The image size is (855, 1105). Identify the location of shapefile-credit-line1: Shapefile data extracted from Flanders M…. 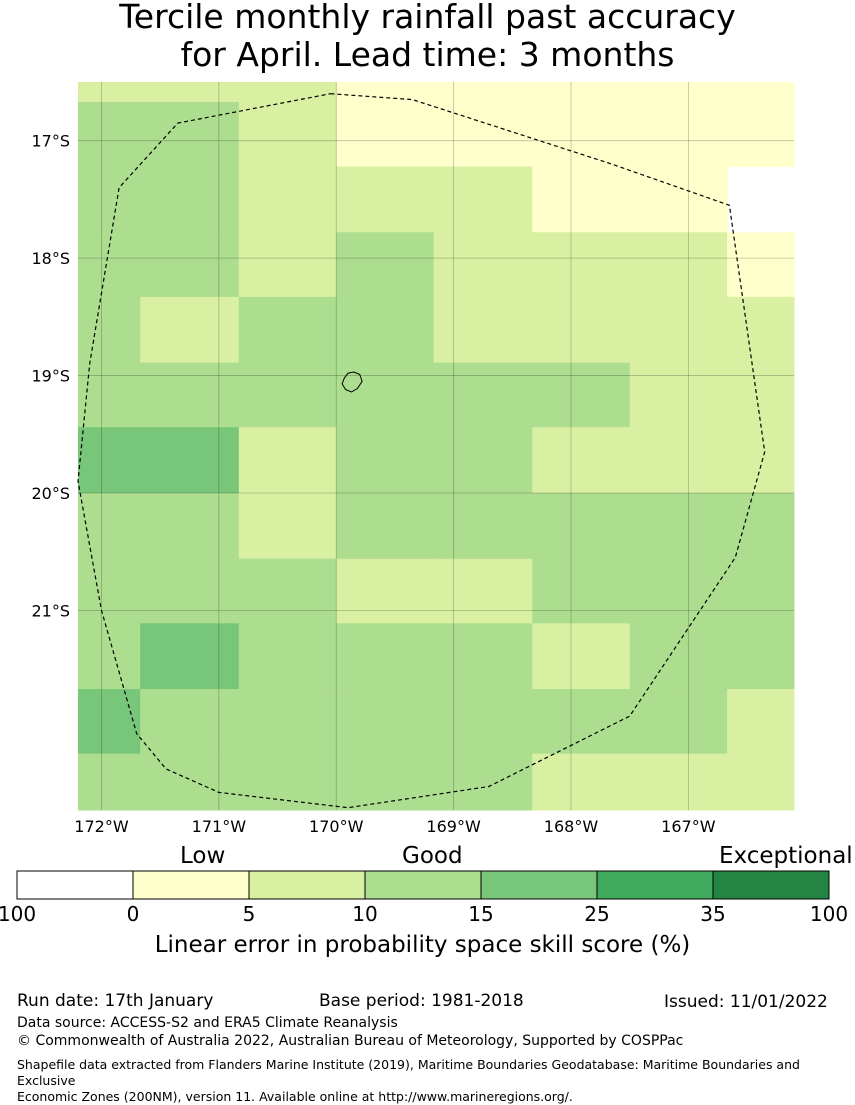
(408, 1072).